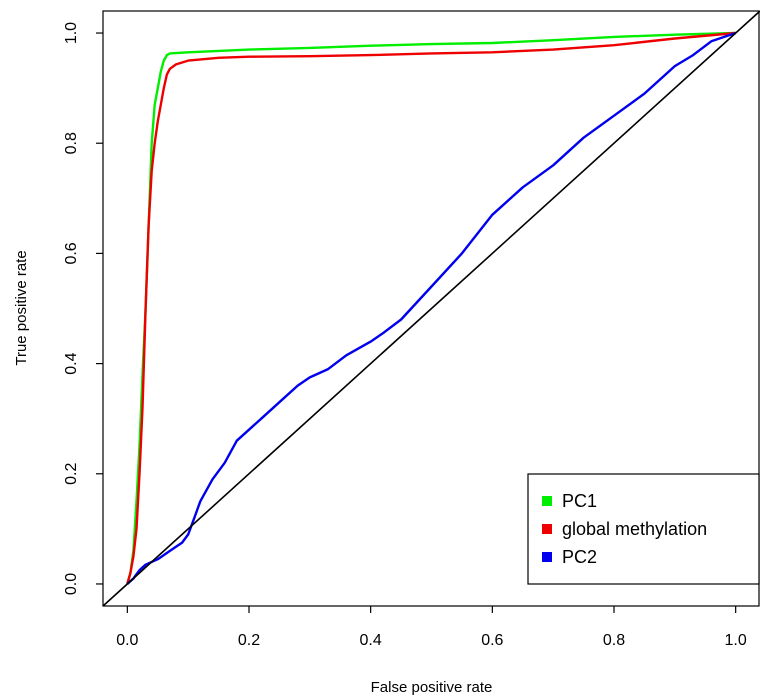  What do you see at coordinates (127, 640) in the screenshot?
I see `x-tick-label: 0.0` at bounding box center [127, 640].